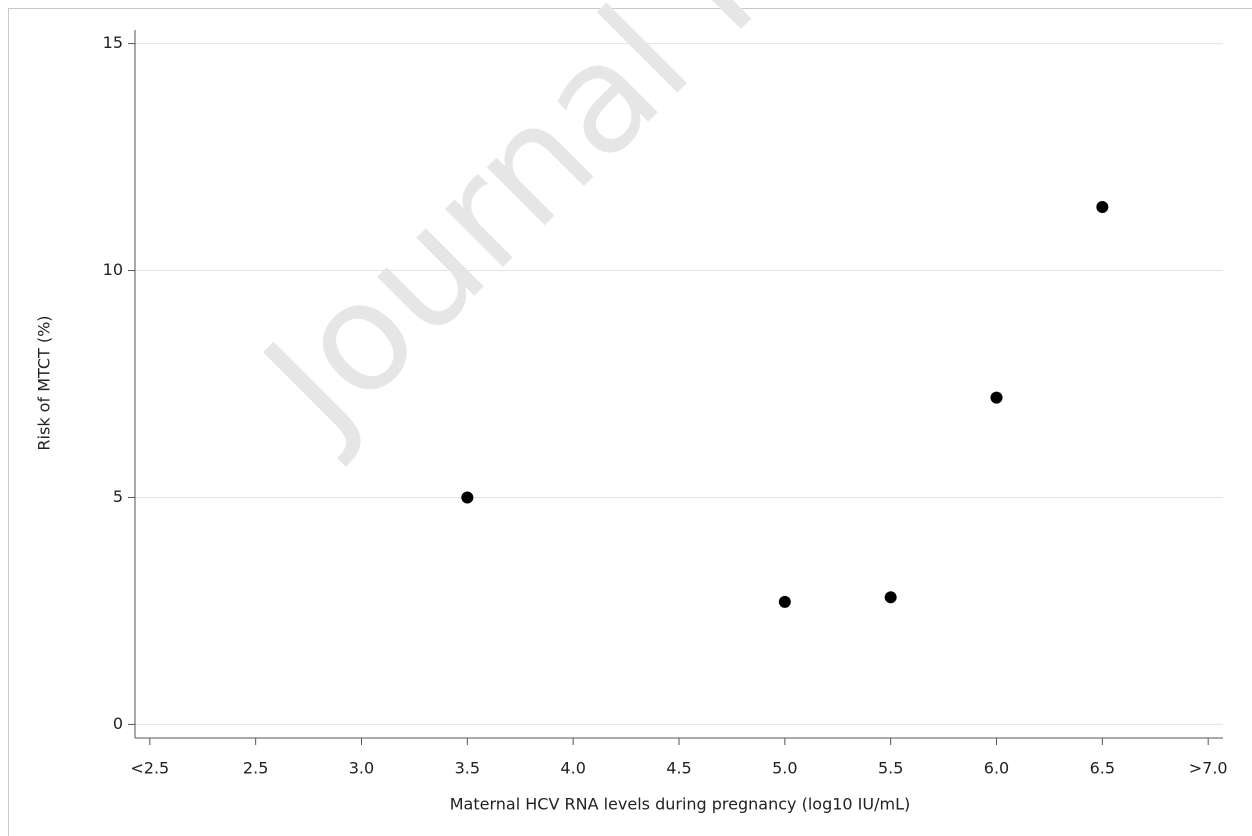 This screenshot has width=1252, height=836. What do you see at coordinates (678, 768) in the screenshot?
I see `x-tick-label: 4.5` at bounding box center [678, 768].